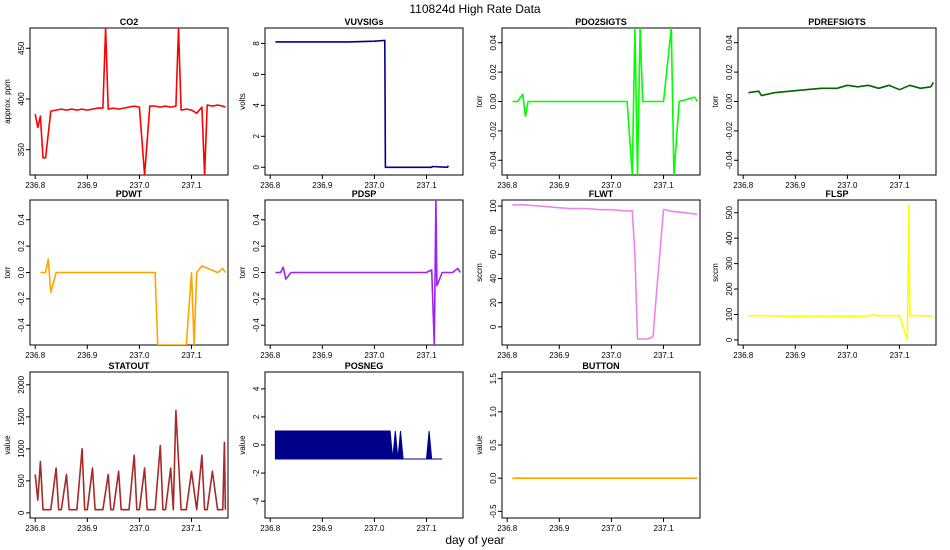  Describe the element at coordinates (129, 445) in the screenshot. I see `statout-frame` at that location.